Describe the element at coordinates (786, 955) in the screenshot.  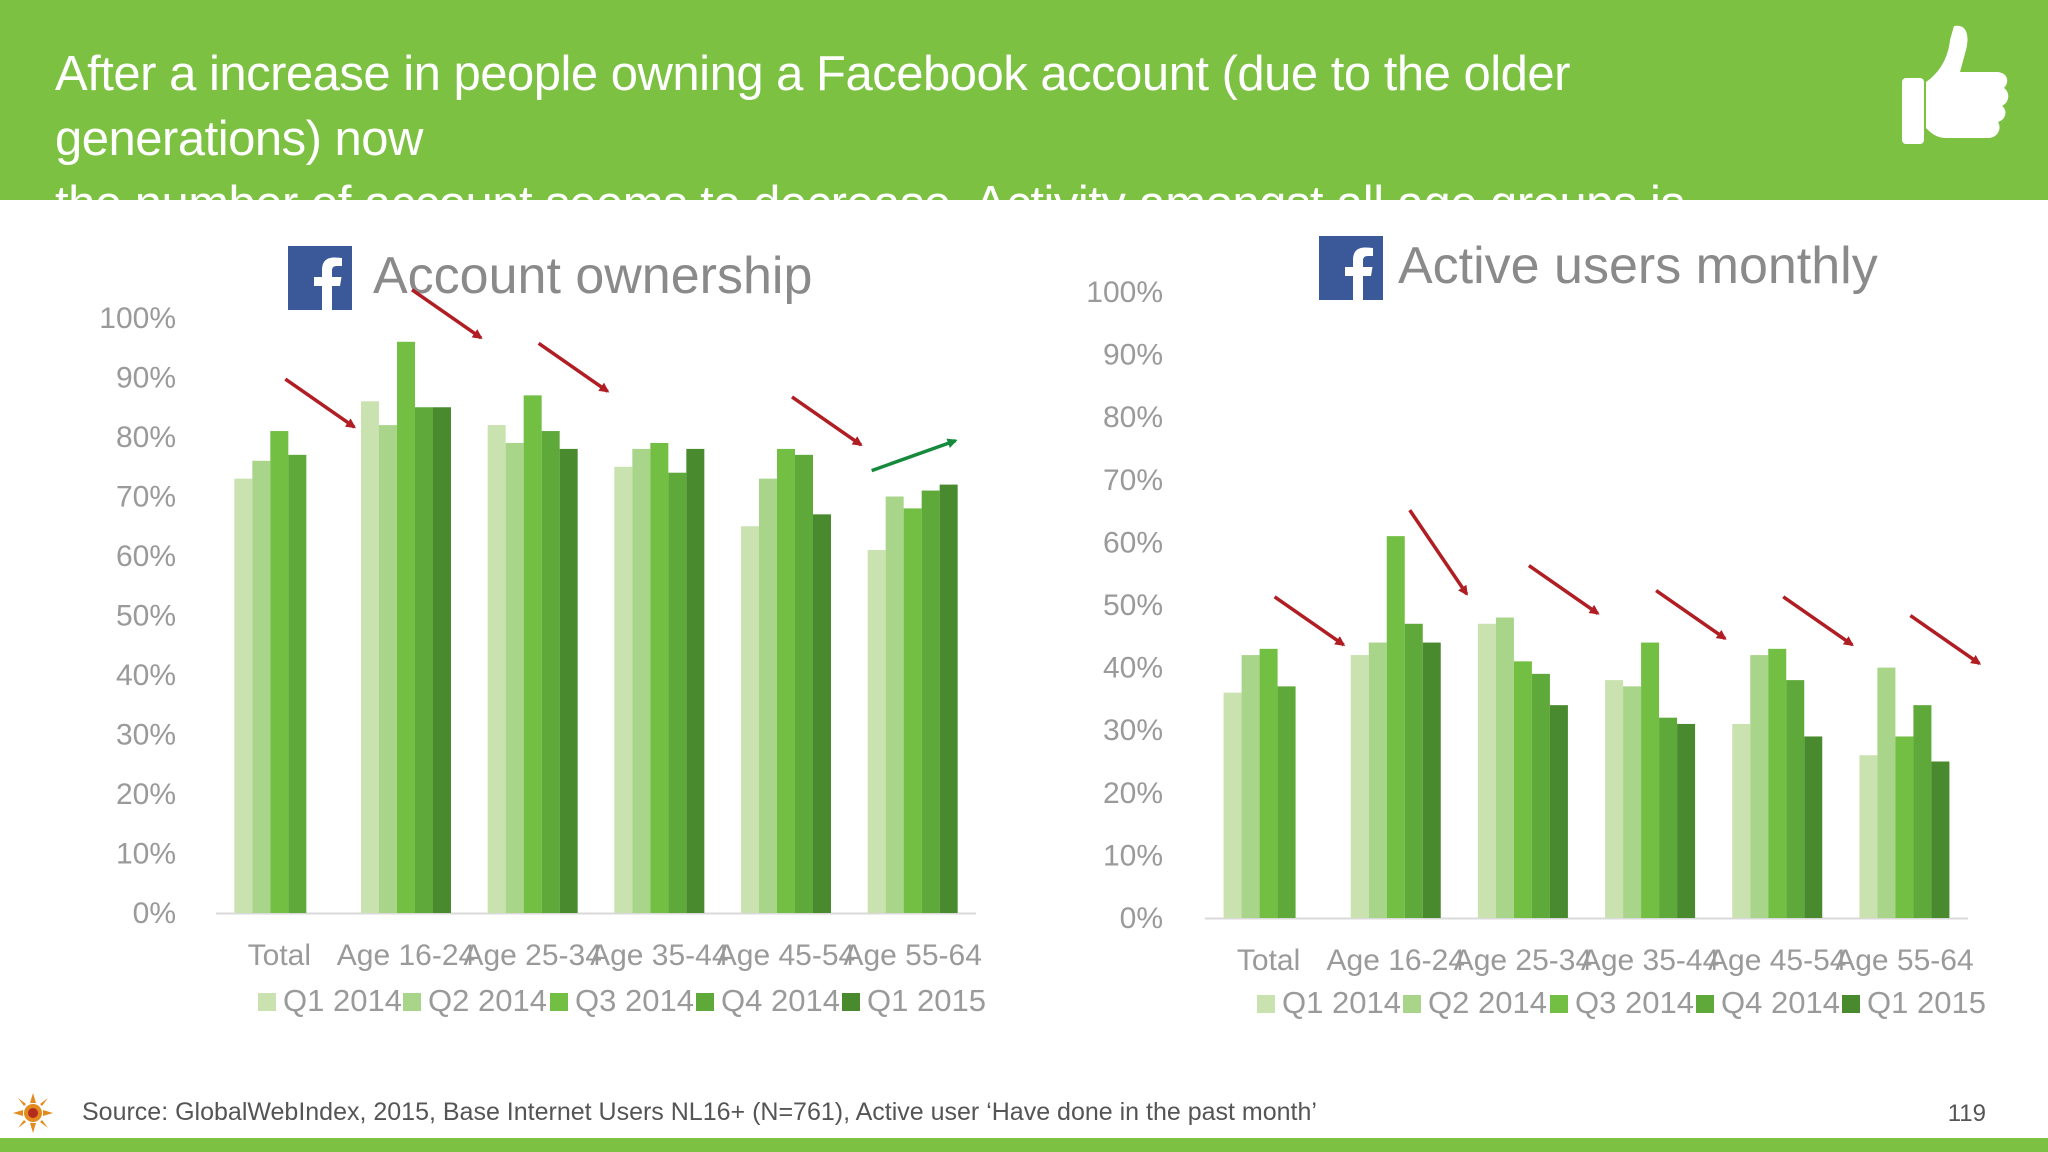
I see `chart-1-category-label: Age 45-54` at that location.